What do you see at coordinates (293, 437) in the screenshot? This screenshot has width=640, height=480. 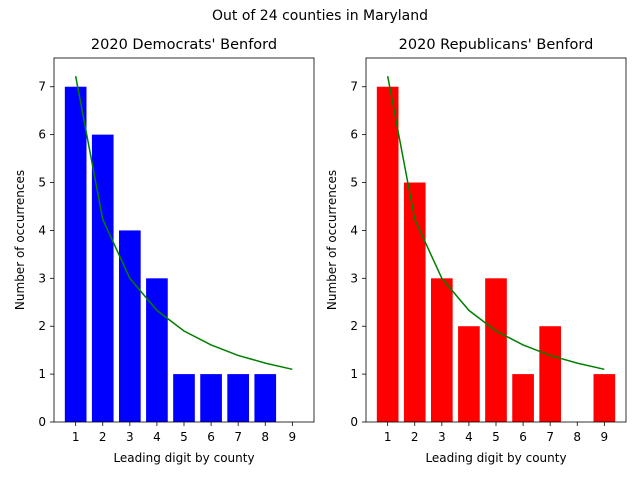 I see `democrats-xtick-label-9: 9` at bounding box center [293, 437].